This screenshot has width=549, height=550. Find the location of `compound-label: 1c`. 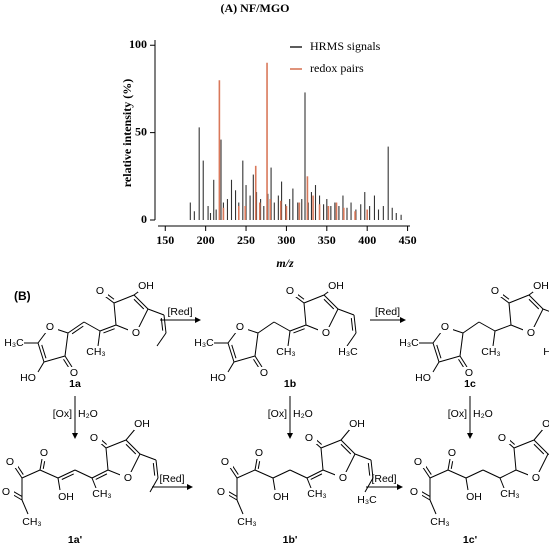

compound-label: 1c is located at coordinates (470, 384).